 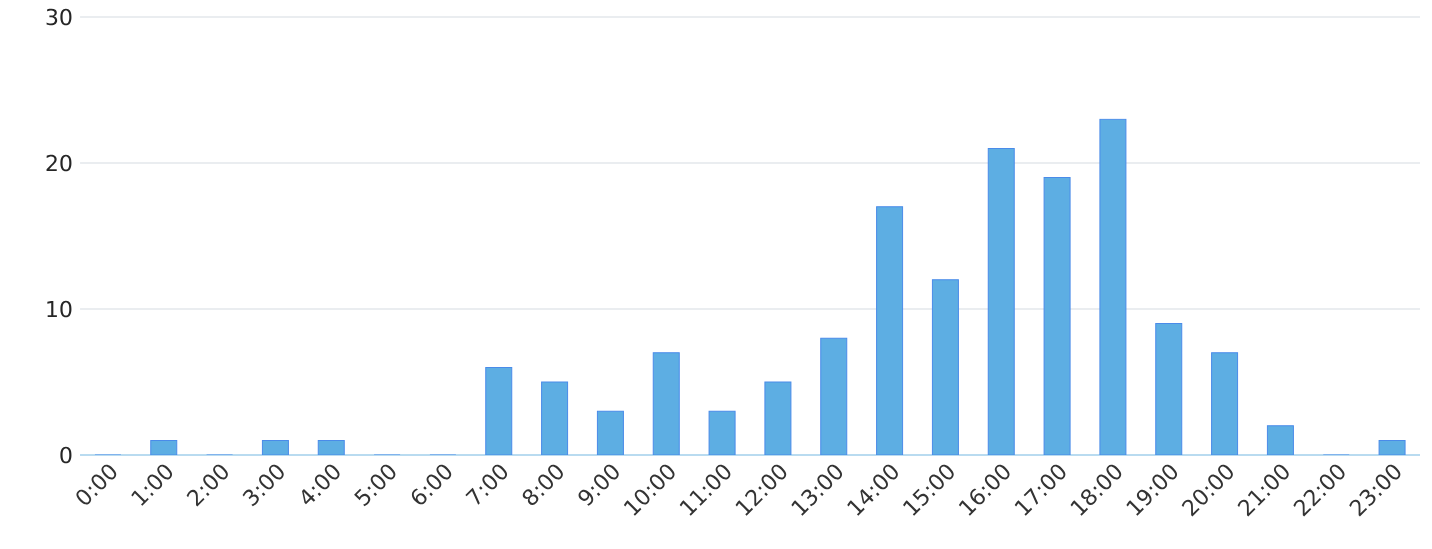 What do you see at coordinates (66, 455) in the screenshot?
I see `y-tick-label: 0` at bounding box center [66, 455].